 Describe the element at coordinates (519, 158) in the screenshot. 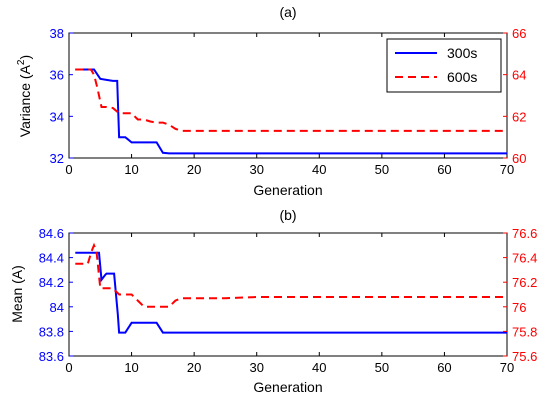

I see `y-right-tick-label: 60` at that location.